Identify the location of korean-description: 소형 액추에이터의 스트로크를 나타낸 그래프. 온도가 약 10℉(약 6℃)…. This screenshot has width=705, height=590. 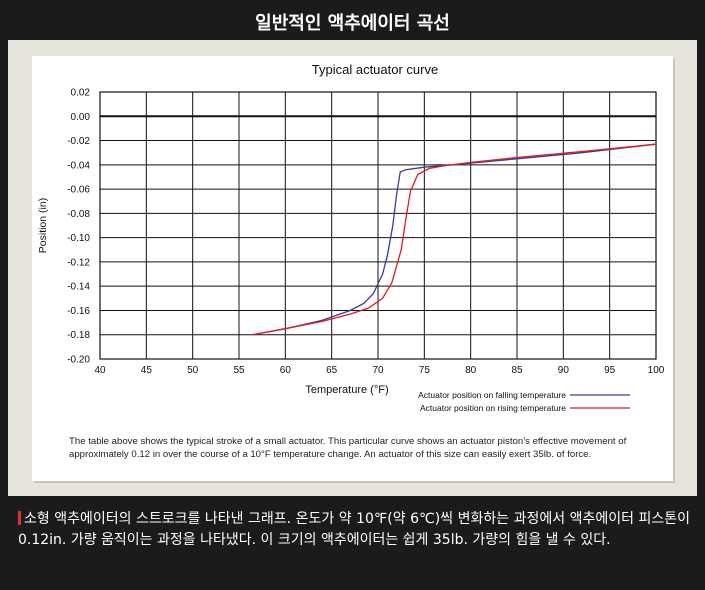
(352, 543).